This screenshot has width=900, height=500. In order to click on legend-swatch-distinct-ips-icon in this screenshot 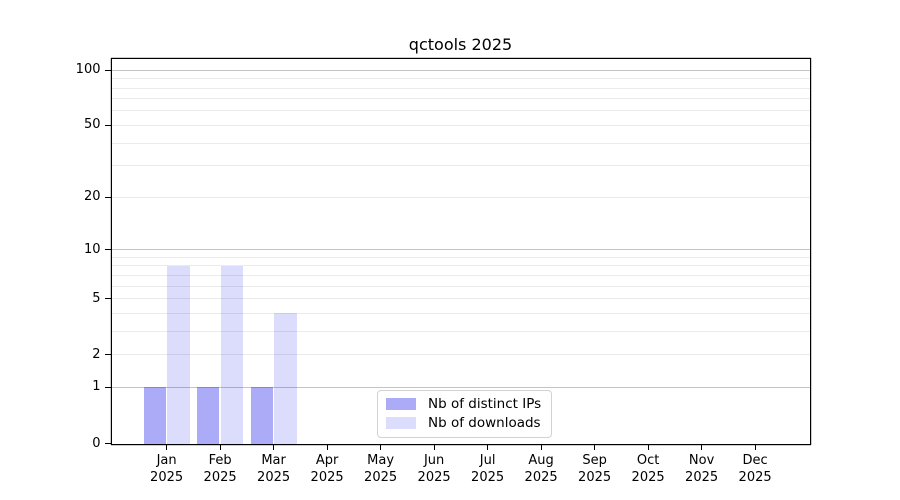, I will do `click(401, 404)`.